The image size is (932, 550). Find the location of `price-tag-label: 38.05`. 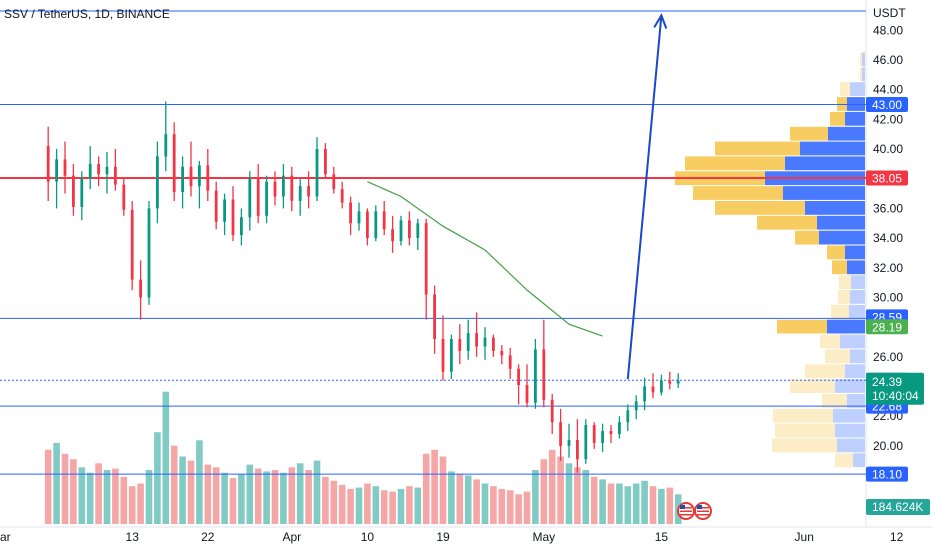

price-tag-label: 38.05 is located at coordinates (887, 179).